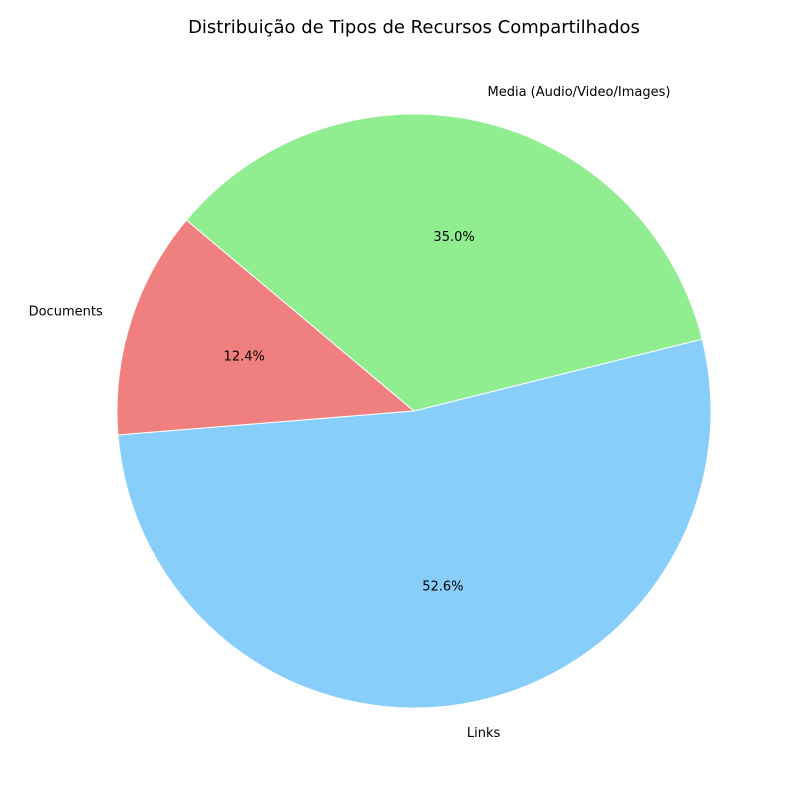 This screenshot has height=800, width=800. I want to click on slice-label-media-audio-video-images: Media (Audio/Video/Images), so click(578, 92).